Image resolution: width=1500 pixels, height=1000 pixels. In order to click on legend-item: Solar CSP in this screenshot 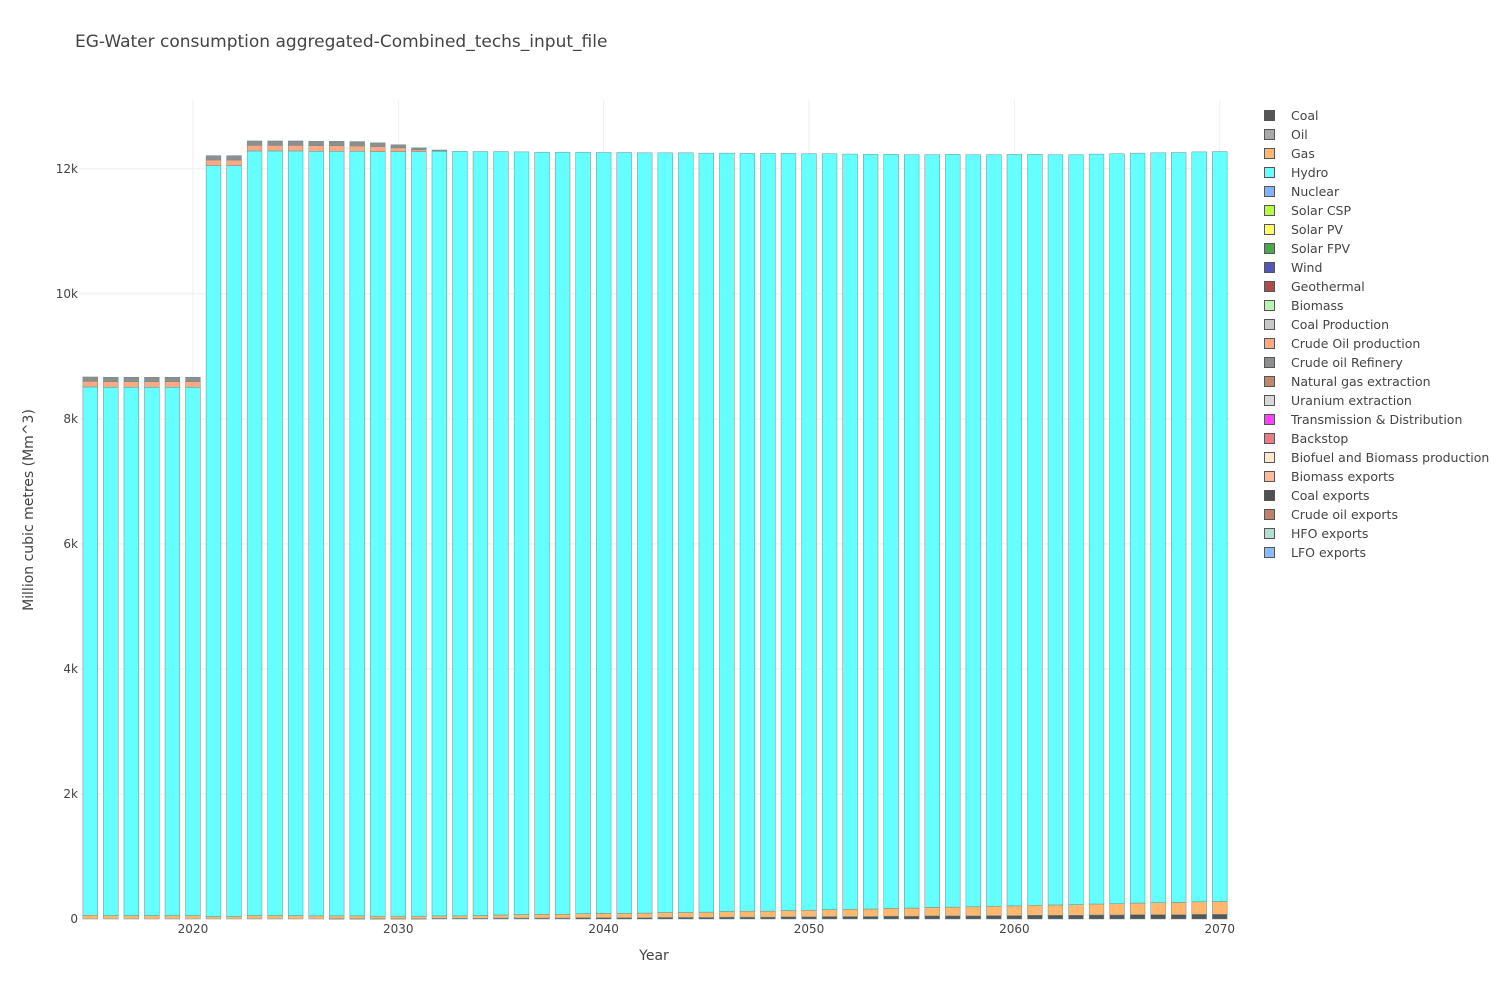, I will do `click(1376, 210)`.